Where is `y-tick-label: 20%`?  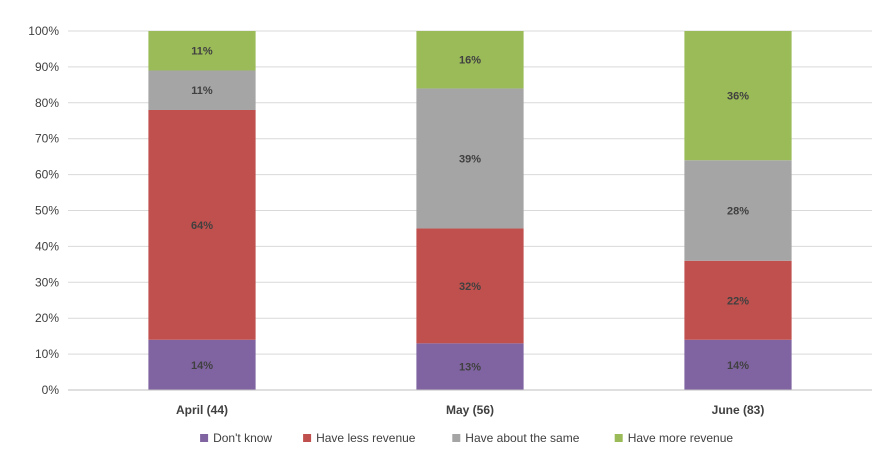 y-tick-label: 20% is located at coordinates (47, 318).